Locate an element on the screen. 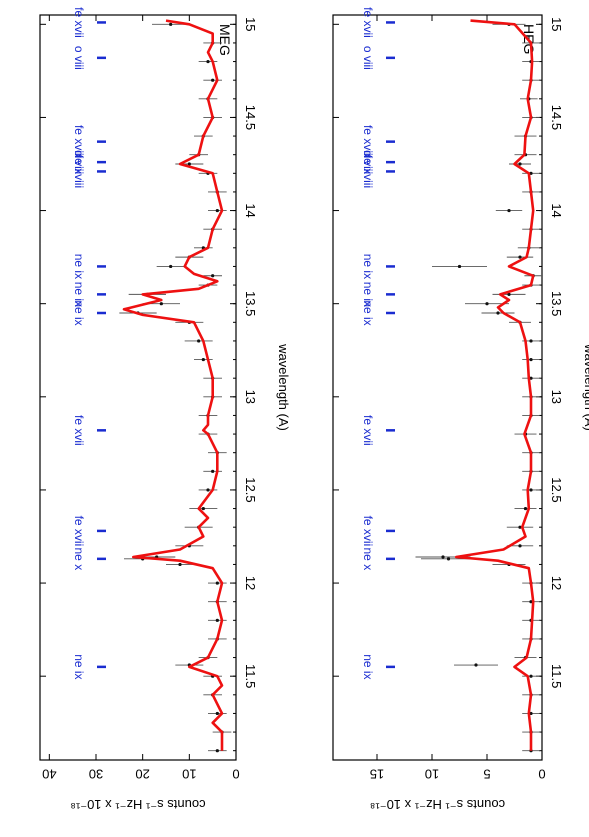 This screenshot has width=589, height=837. y-tick-label: 40 is located at coordinates (49, 774).